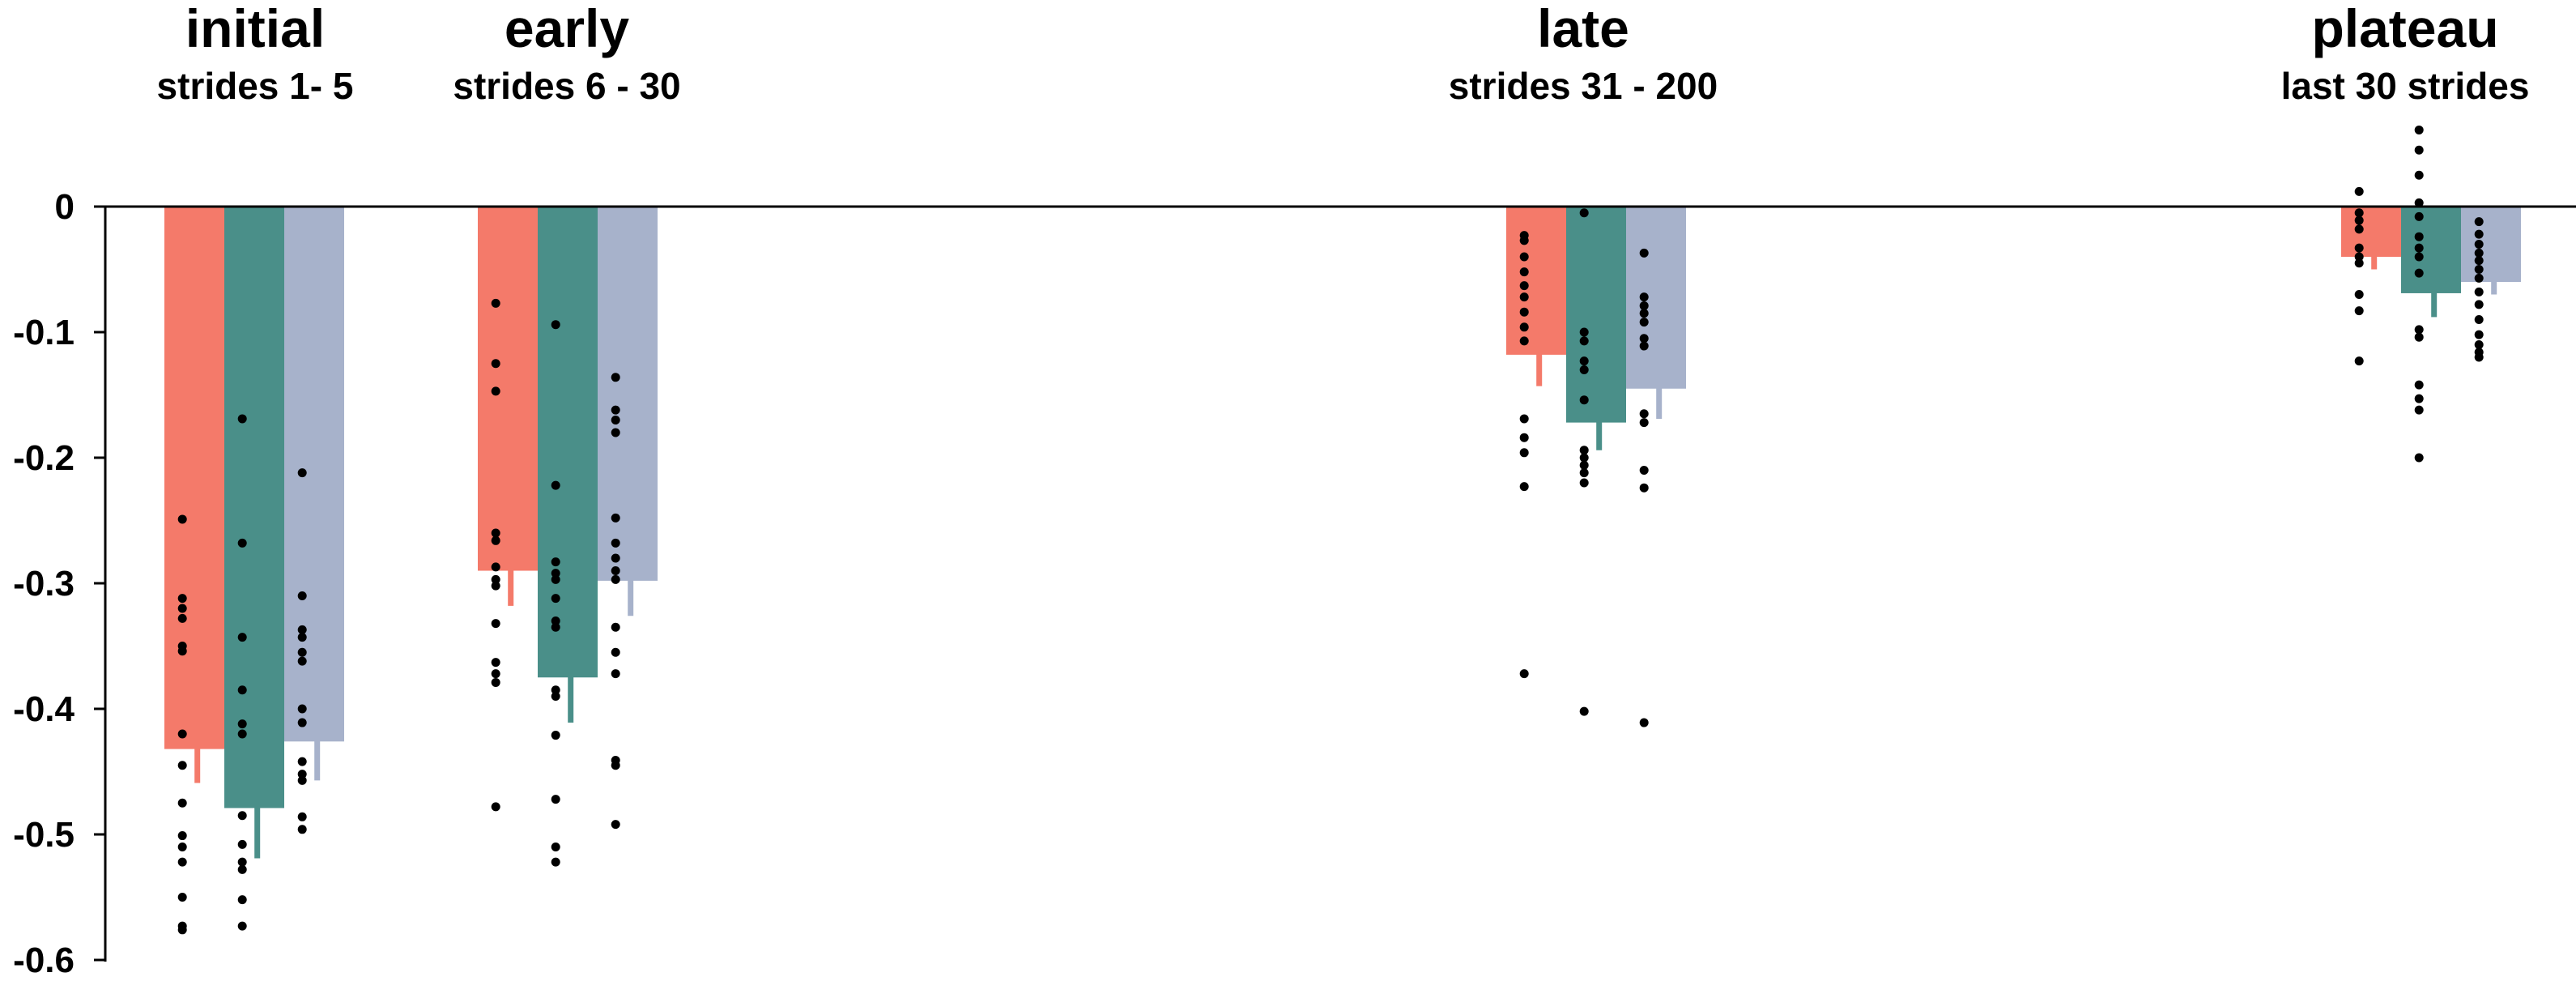 Image resolution: width=2576 pixels, height=994 pixels. Describe the element at coordinates (1583, 29) in the screenshot. I see `phase-title: late` at that location.